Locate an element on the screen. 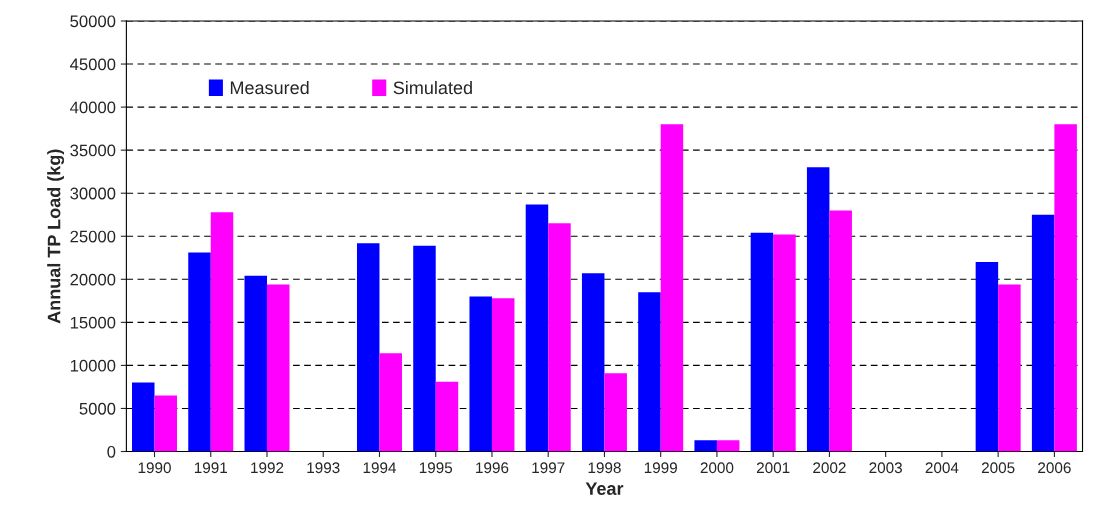 Image resolution: width=1099 pixels, height=525 pixels. legend-label: Measured is located at coordinates (269, 87).